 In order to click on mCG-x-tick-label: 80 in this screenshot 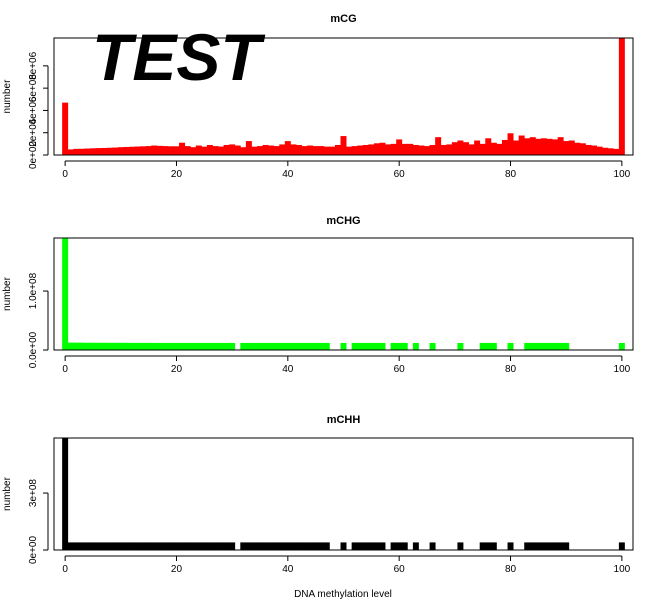, I will do `click(511, 174)`.